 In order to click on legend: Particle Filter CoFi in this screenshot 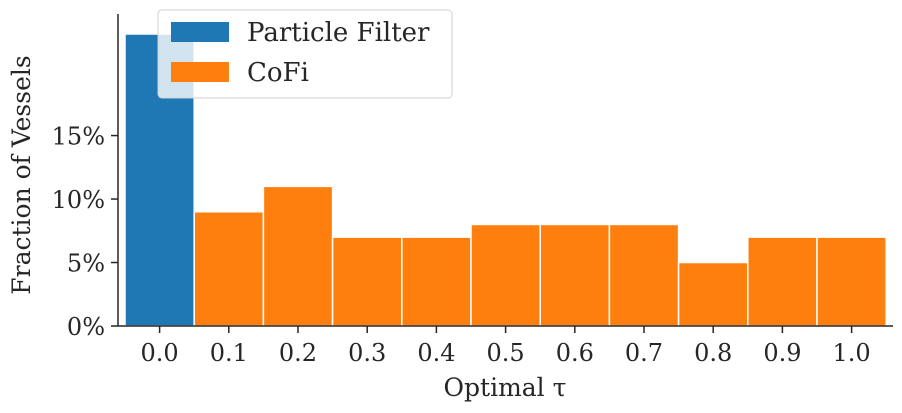, I will do `click(305, 54)`.